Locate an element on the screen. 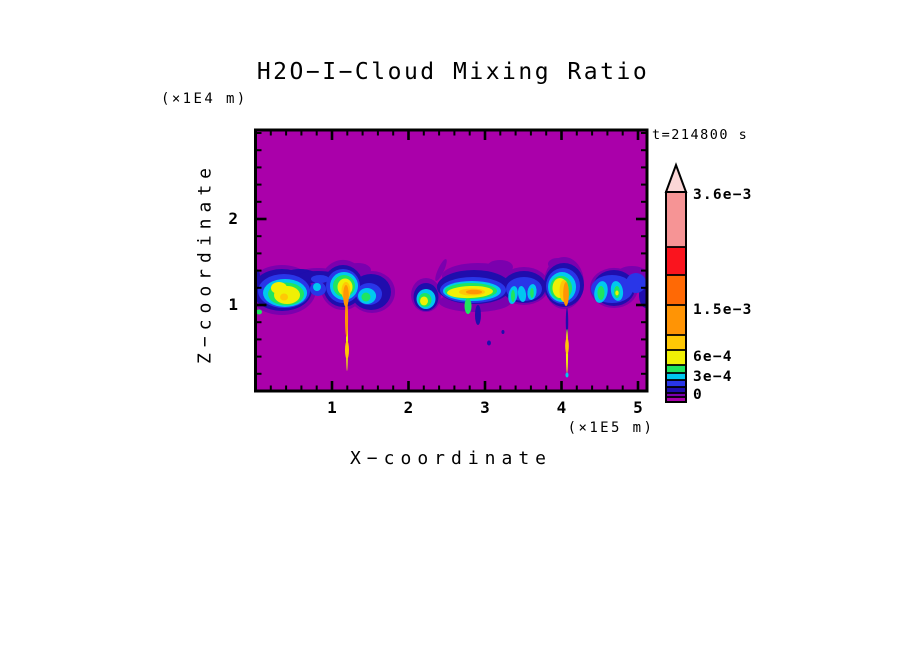  x-tick-label: 4 is located at coordinates (561, 407).